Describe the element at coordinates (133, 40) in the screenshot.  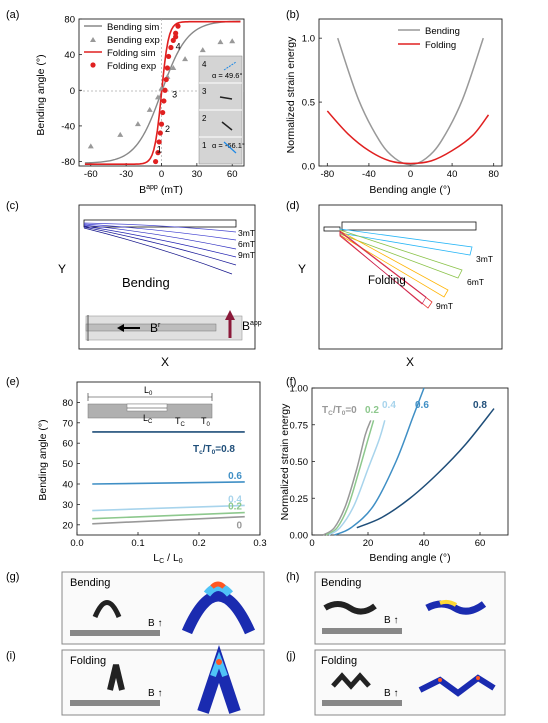
I see `legend-a-bending-exp: Bending exp` at that location.